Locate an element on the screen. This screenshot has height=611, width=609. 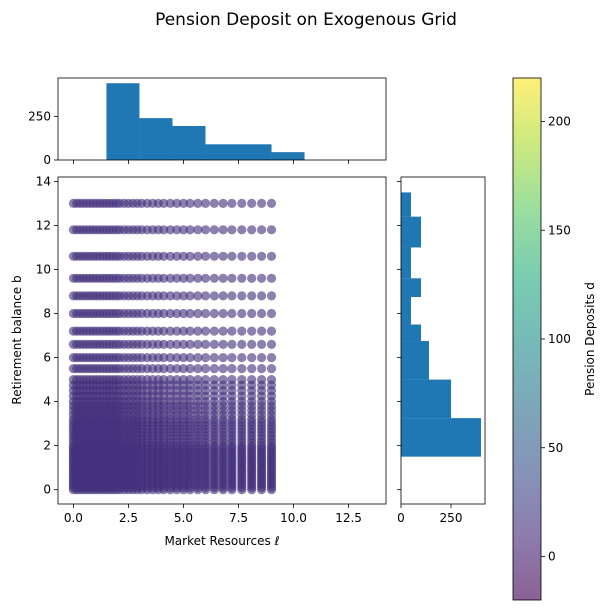
right-x-tick-label: 0 is located at coordinates (401, 518).